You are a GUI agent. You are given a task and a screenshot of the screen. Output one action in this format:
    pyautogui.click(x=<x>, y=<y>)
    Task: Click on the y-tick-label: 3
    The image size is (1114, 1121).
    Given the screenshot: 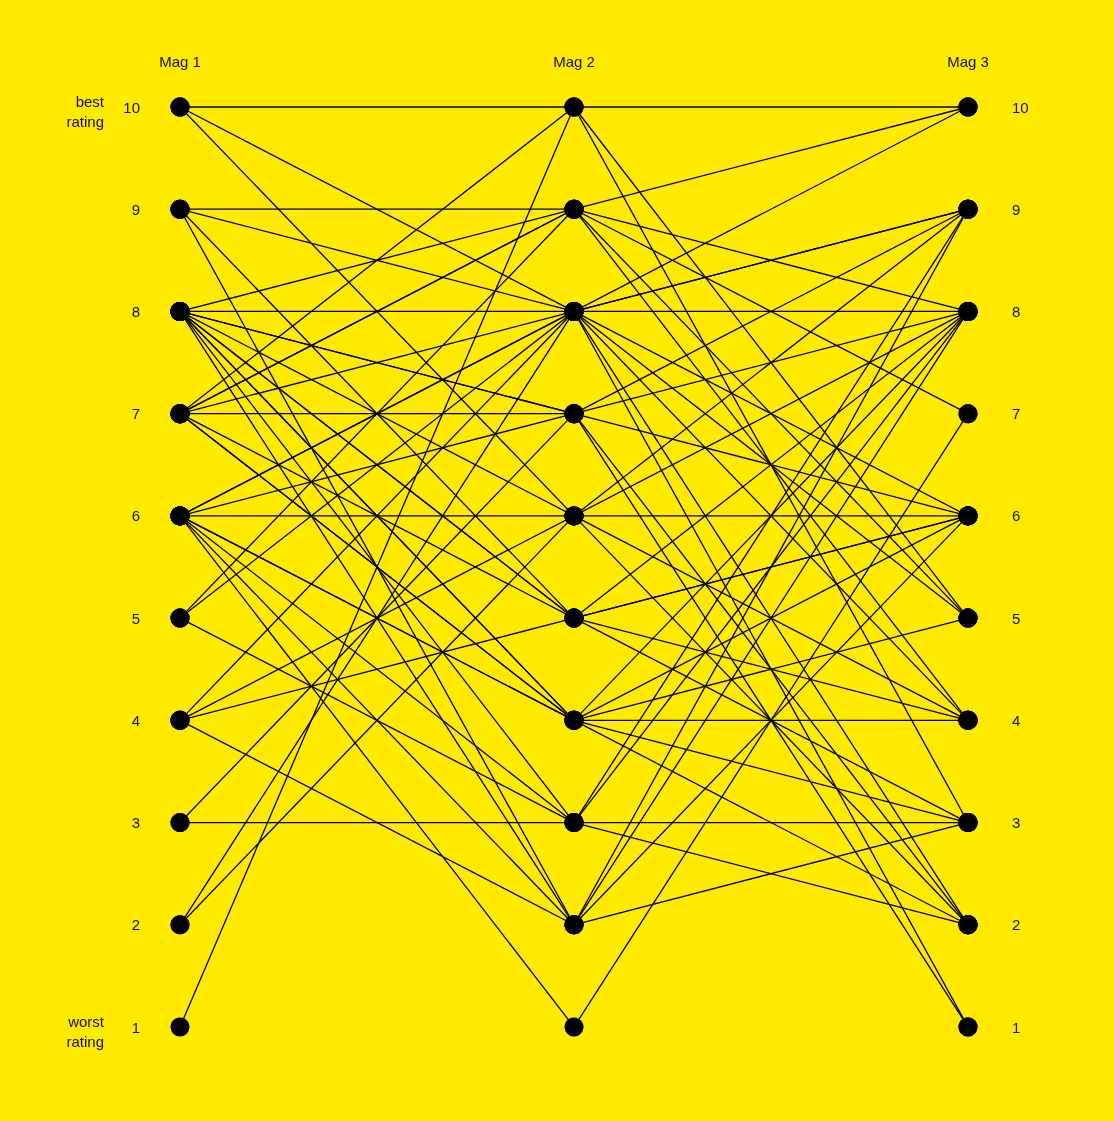 What is the action you would take?
    pyautogui.click(x=135, y=823)
    